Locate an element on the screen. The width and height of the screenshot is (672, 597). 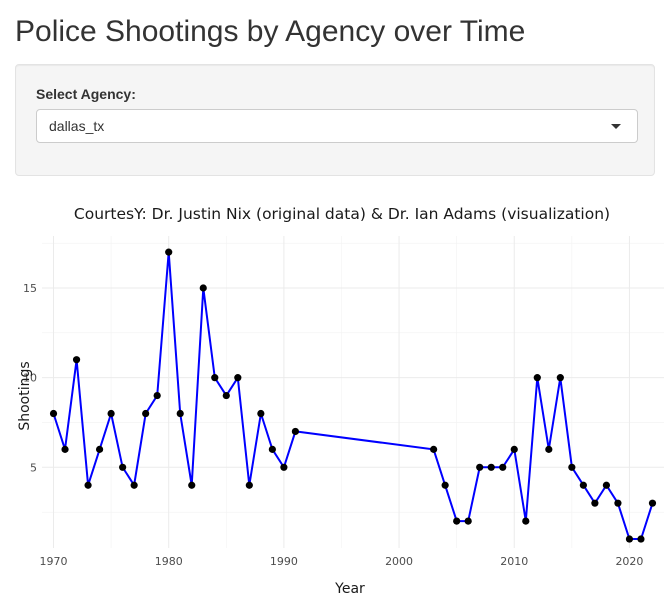
x-tick-label: 2020 is located at coordinates (629, 561).